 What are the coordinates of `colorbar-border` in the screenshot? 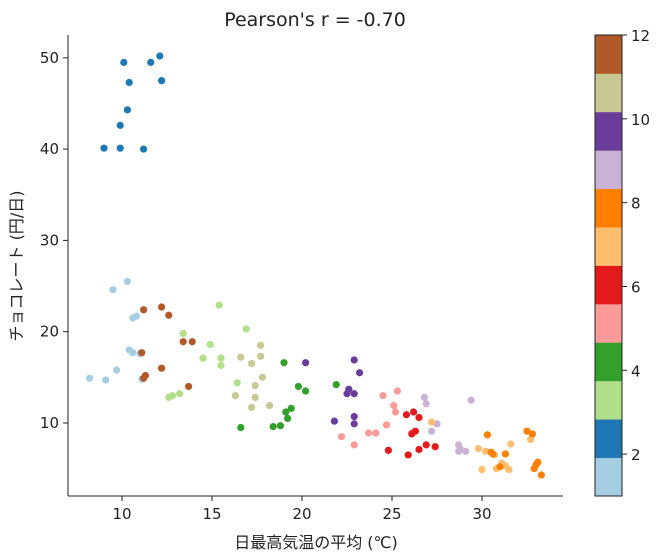 It's located at (608, 265).